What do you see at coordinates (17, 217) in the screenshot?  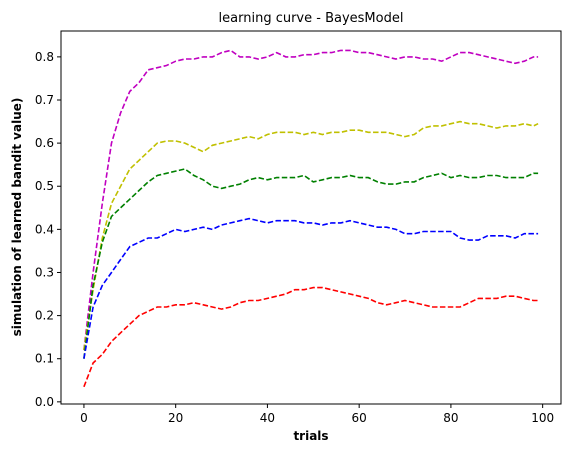 I see `y-axis-title: simulation of learned bandit value)` at bounding box center [17, 217].